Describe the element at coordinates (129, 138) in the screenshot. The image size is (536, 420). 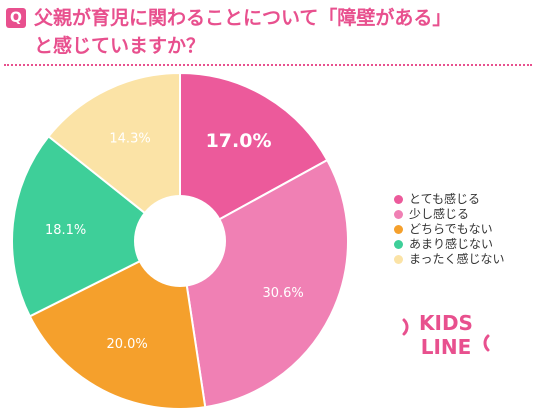
I see `slice-label-5: 14.3%` at that location.